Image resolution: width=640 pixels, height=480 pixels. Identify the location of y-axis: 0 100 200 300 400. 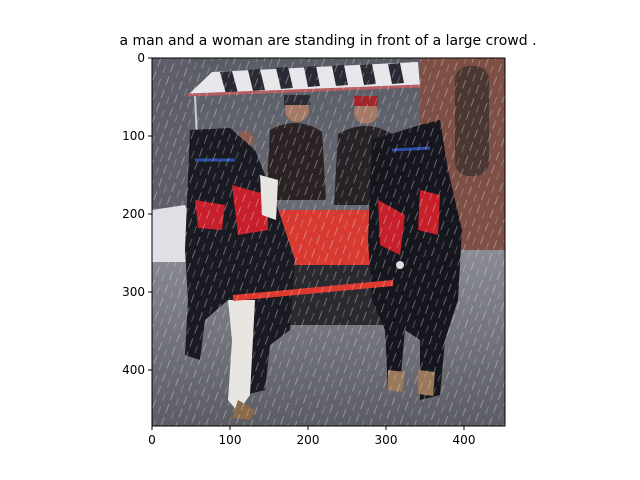
(137, 214).